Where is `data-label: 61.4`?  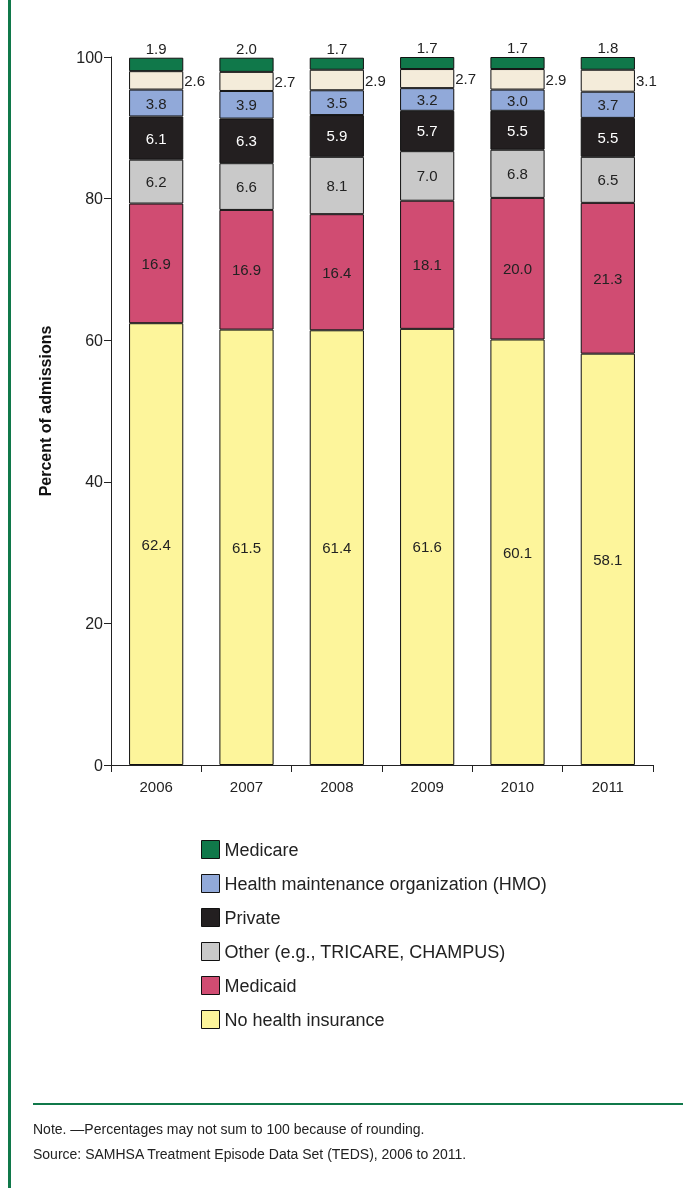 data-label: 61.4 is located at coordinates (337, 548).